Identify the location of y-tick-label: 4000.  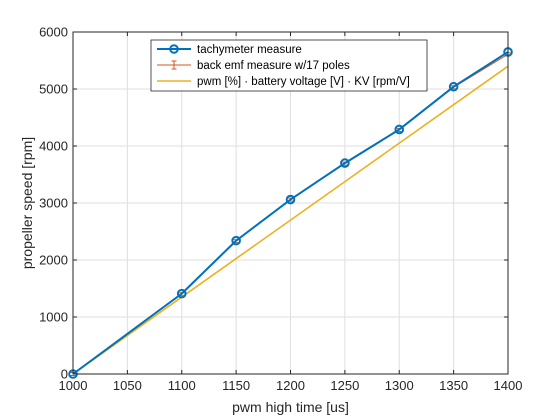
(53, 146).